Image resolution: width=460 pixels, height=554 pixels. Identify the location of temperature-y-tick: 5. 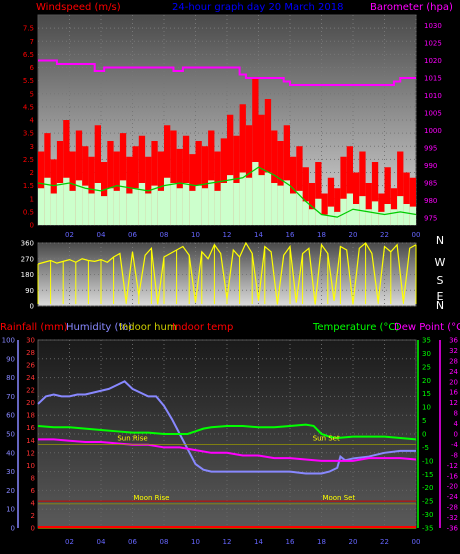
(424, 421).